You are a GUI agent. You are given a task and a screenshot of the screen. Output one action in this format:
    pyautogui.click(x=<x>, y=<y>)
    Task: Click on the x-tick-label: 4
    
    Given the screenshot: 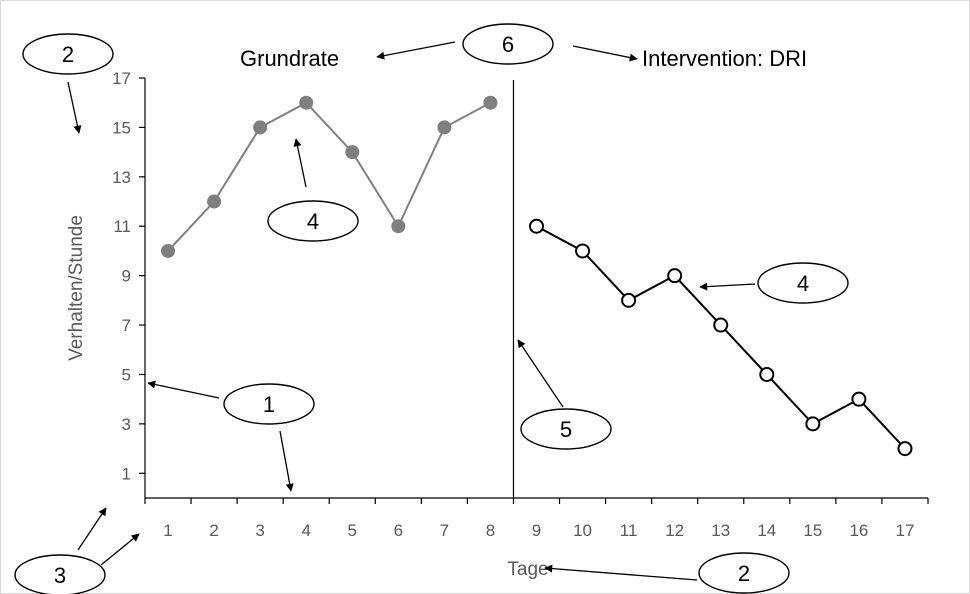 What is the action you would take?
    pyautogui.click(x=305, y=530)
    